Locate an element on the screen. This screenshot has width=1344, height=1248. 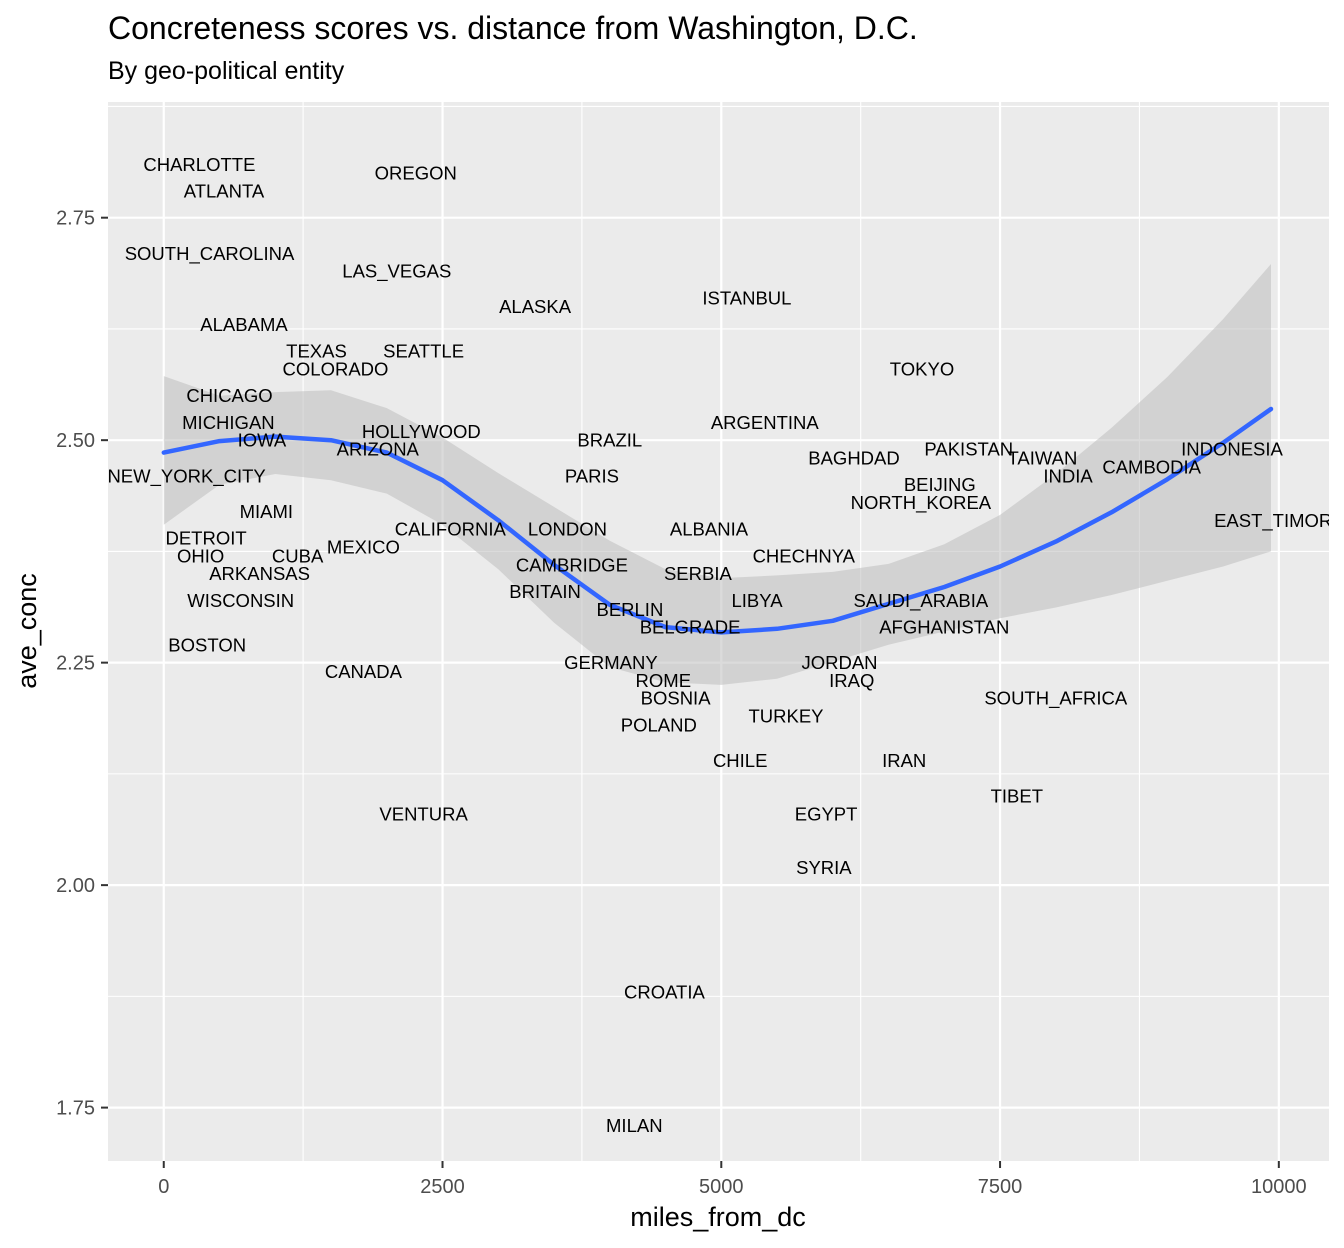
point-label: MICHIGAN is located at coordinates (228, 422).